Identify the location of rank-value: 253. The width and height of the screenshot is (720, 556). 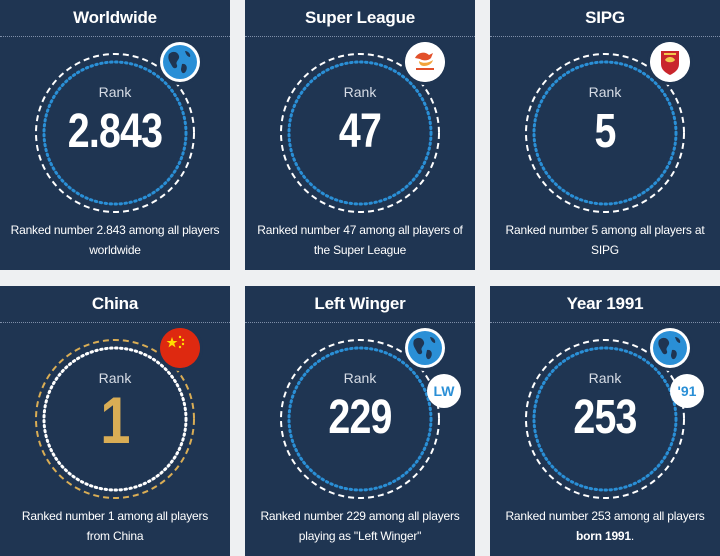
(605, 417).